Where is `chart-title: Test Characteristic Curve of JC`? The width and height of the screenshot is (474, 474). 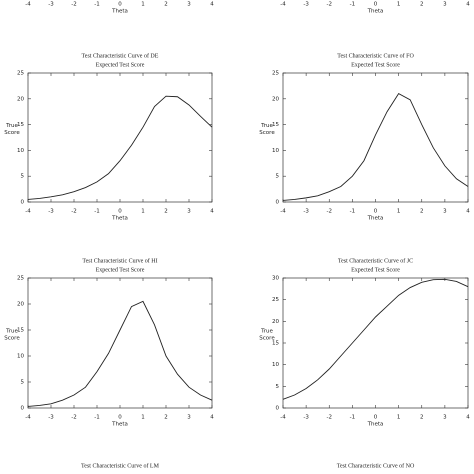
chart-title: Test Characteristic Curve of JC is located at coordinates (375, 260).